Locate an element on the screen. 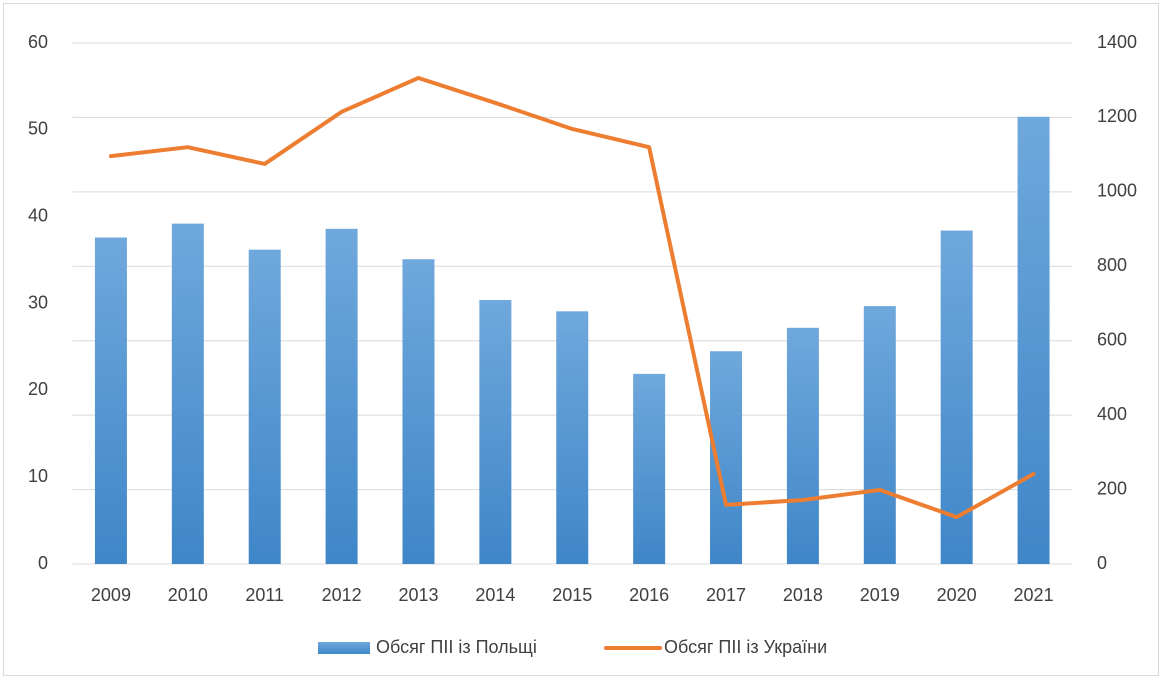 This screenshot has height=680, width=1163. x-tick-label: 2019 is located at coordinates (880, 595).